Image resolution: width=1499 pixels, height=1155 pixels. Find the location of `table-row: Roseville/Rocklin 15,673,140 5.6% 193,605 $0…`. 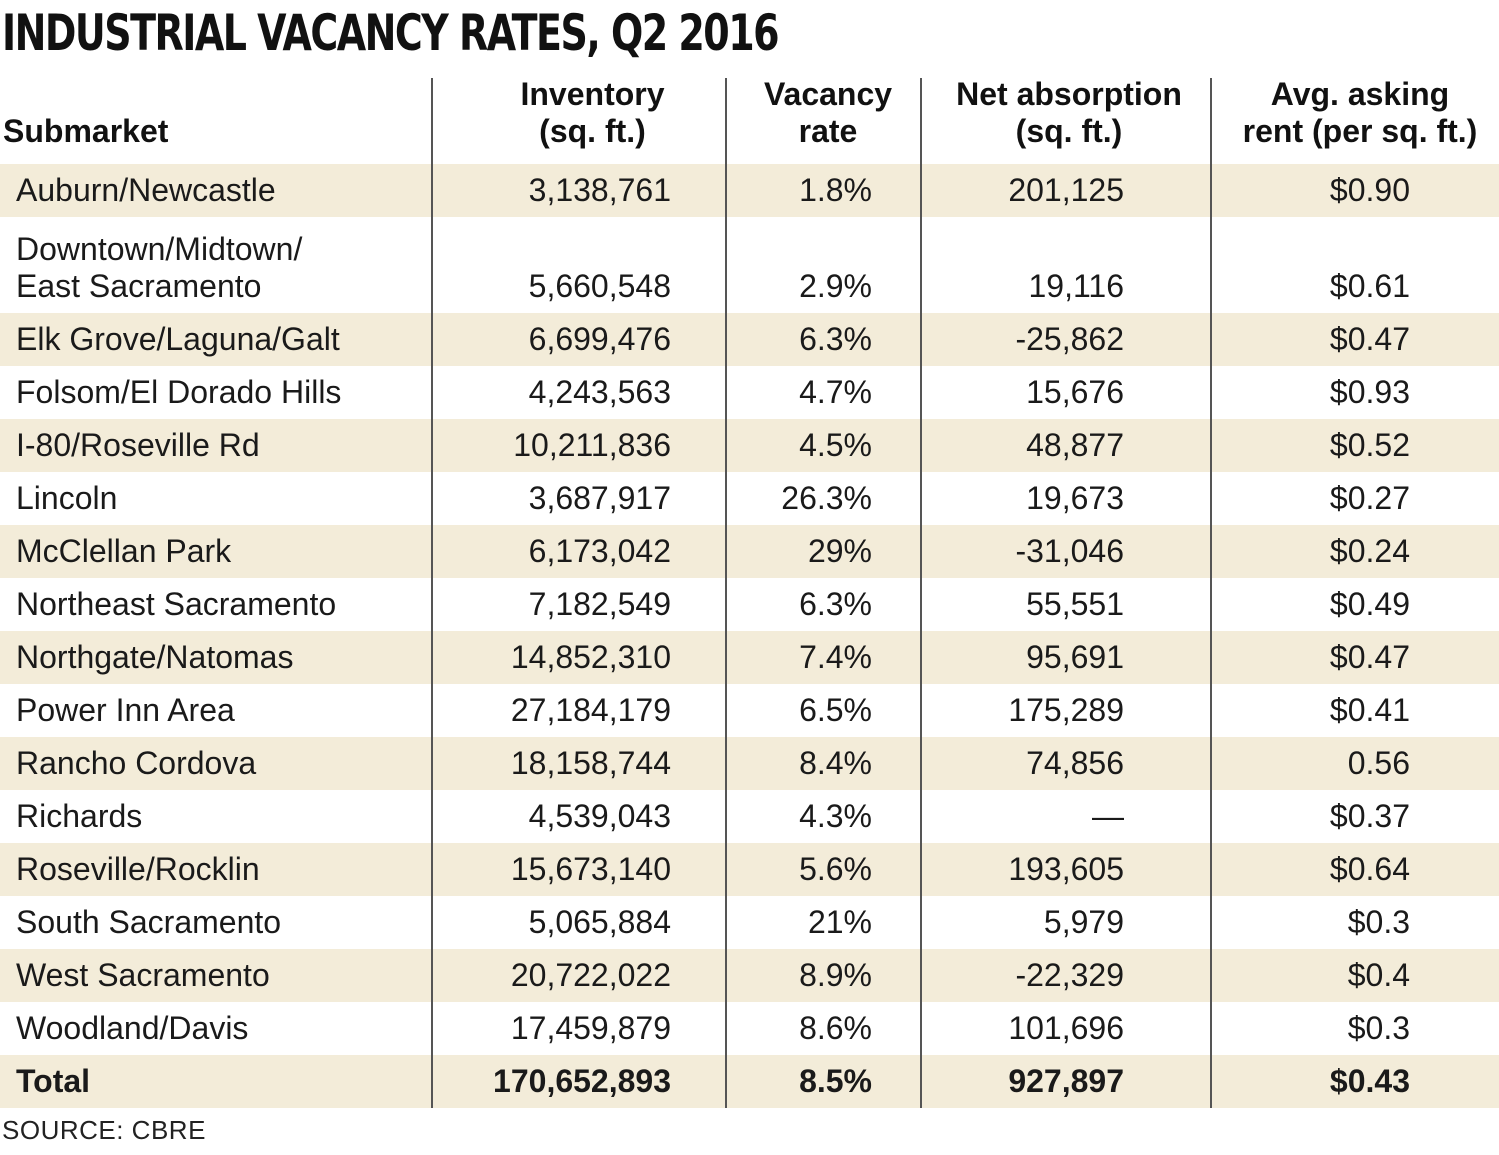

table-row: Roseville/Rocklin 15,673,140 5.6% 193,605 $0… is located at coordinates (749, 869).